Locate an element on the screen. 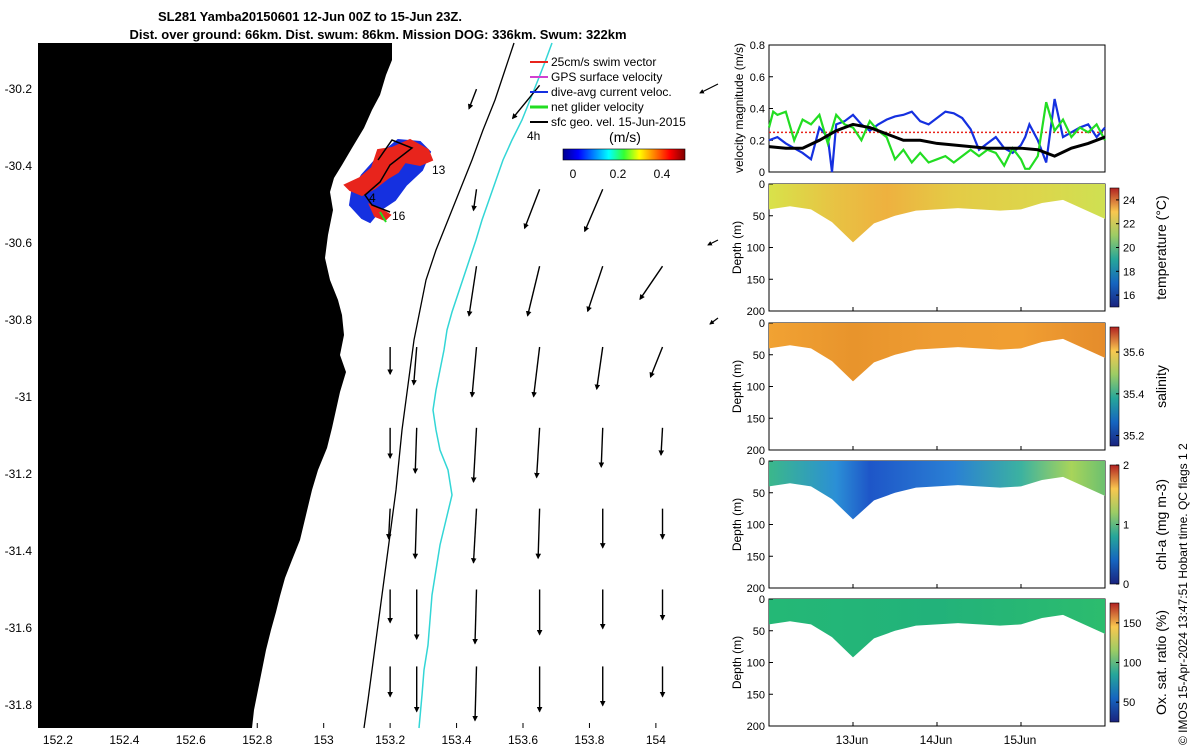 The width and height of the screenshot is (1200, 750). velocity-ytick-label: 0.2 is located at coordinates (757, 141).